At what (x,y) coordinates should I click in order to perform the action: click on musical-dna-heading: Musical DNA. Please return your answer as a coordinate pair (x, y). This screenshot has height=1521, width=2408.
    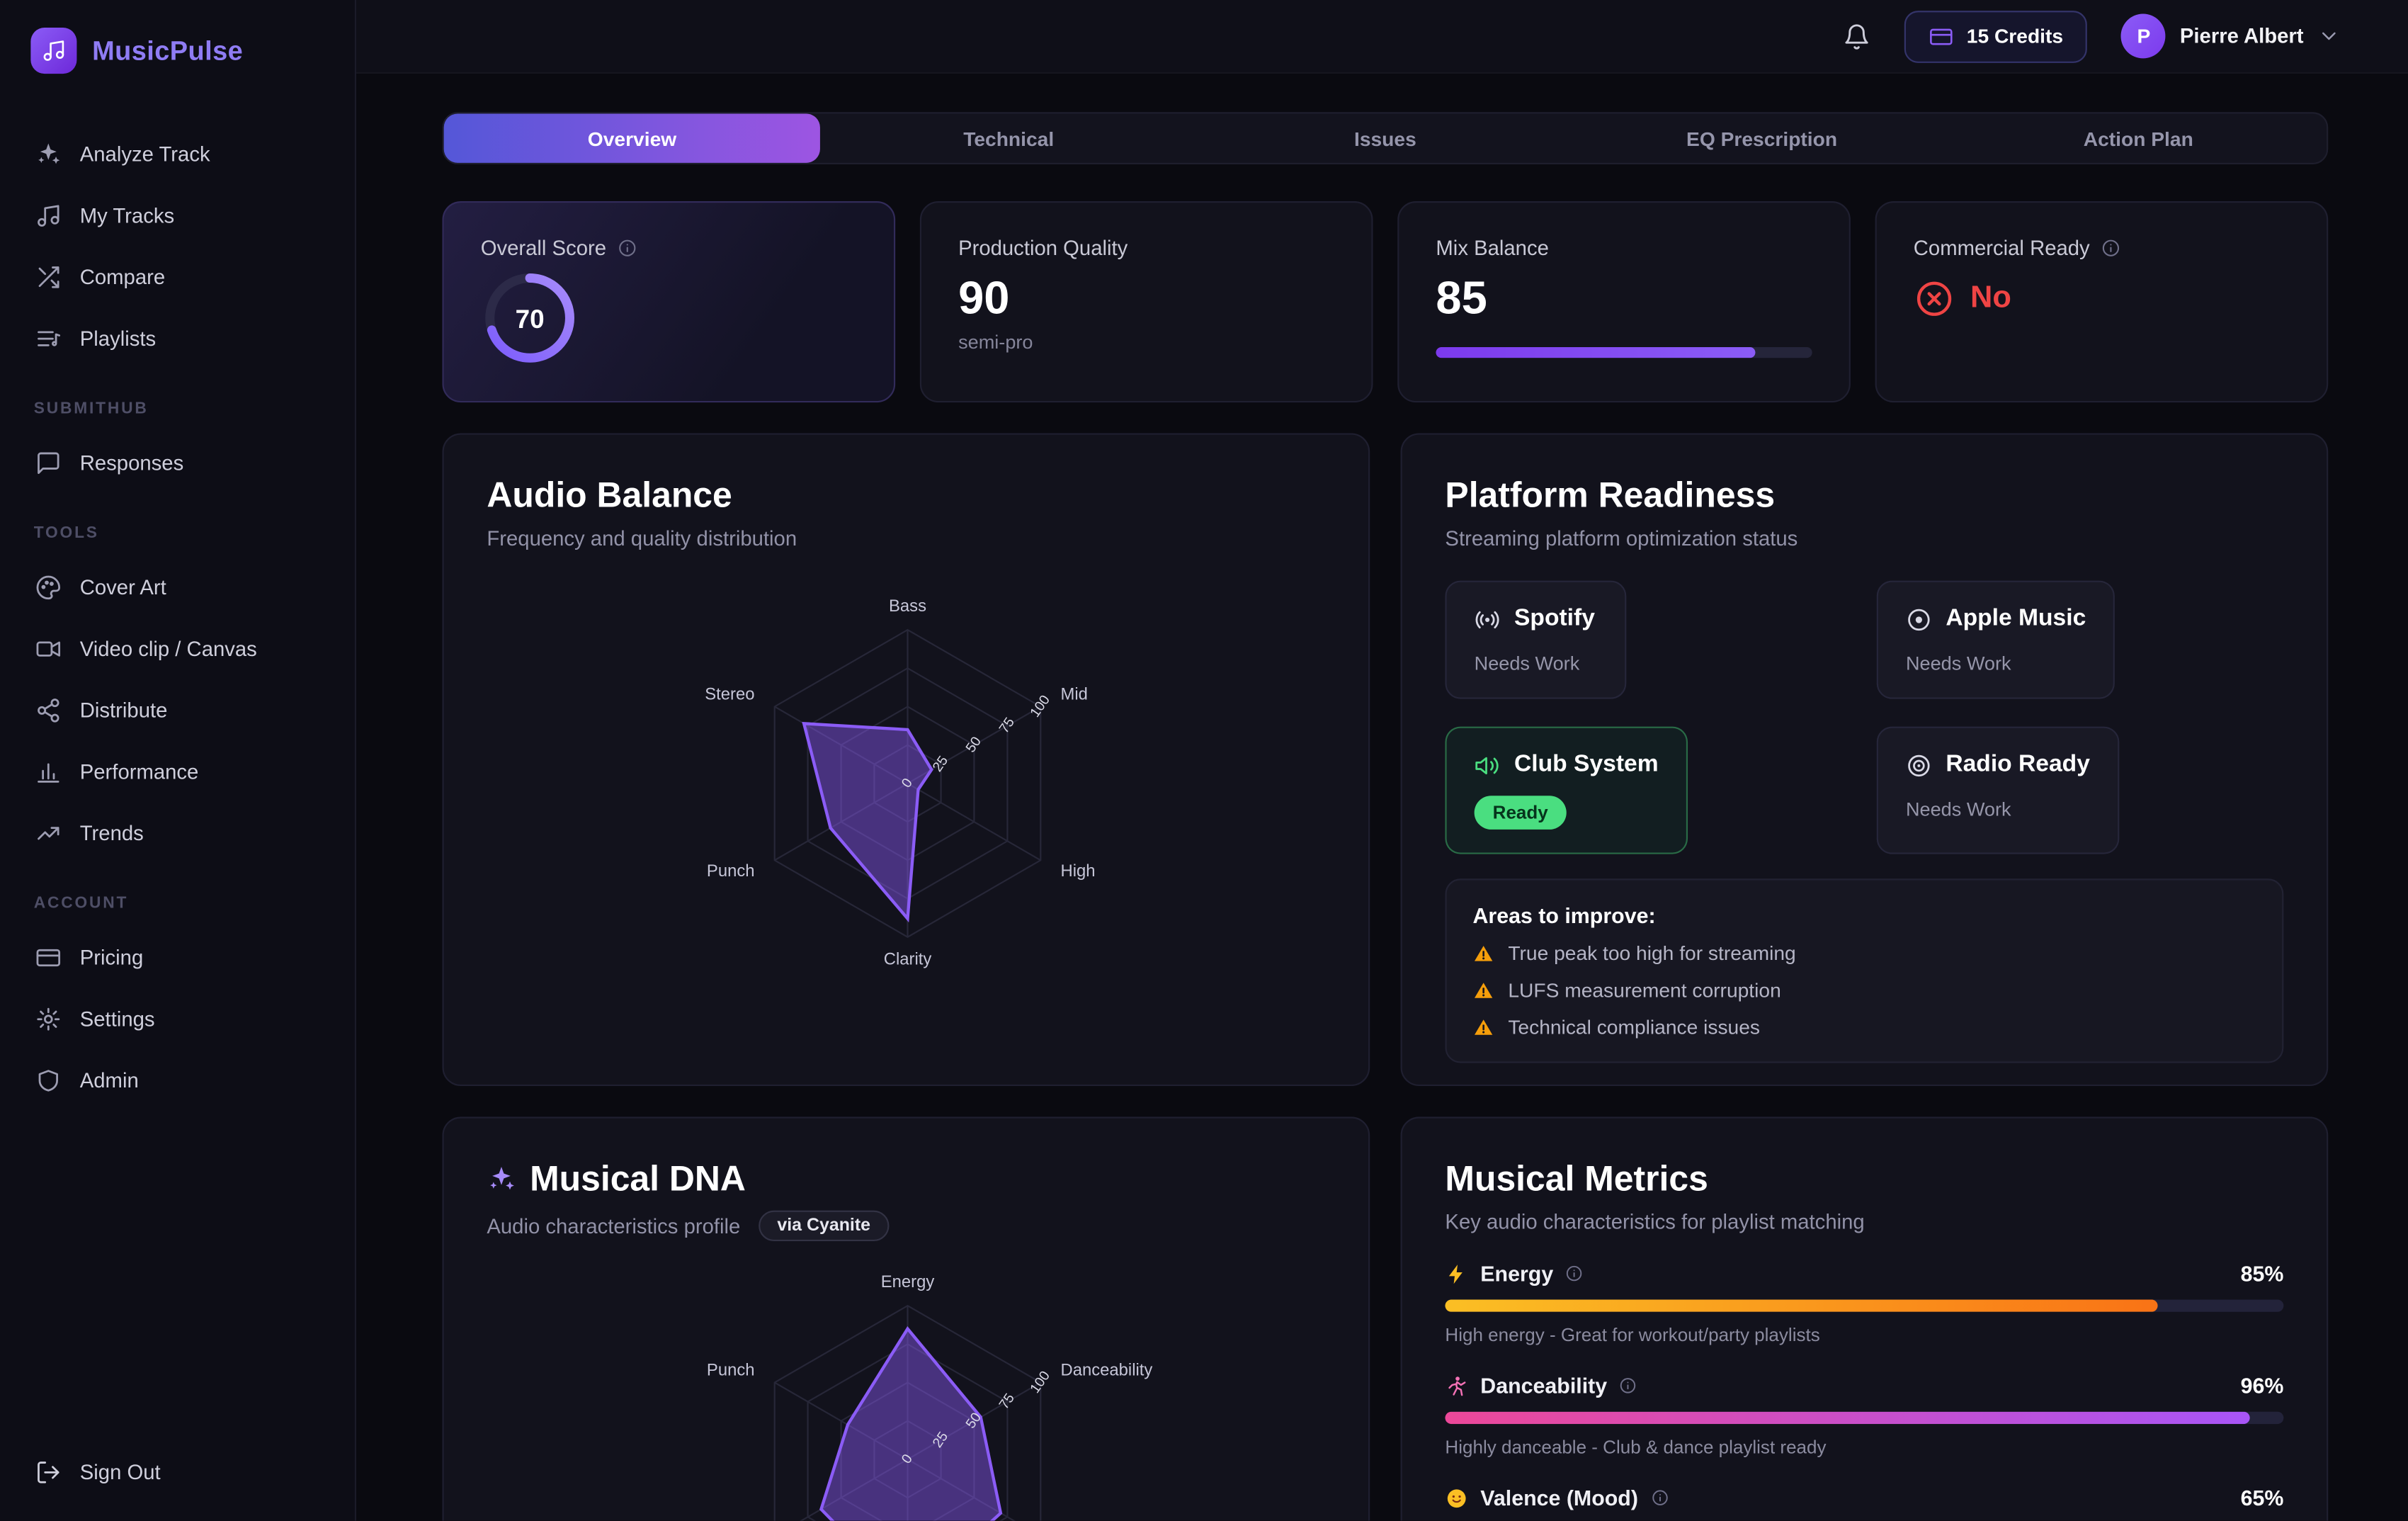
    Looking at the image, I should click on (638, 1178).